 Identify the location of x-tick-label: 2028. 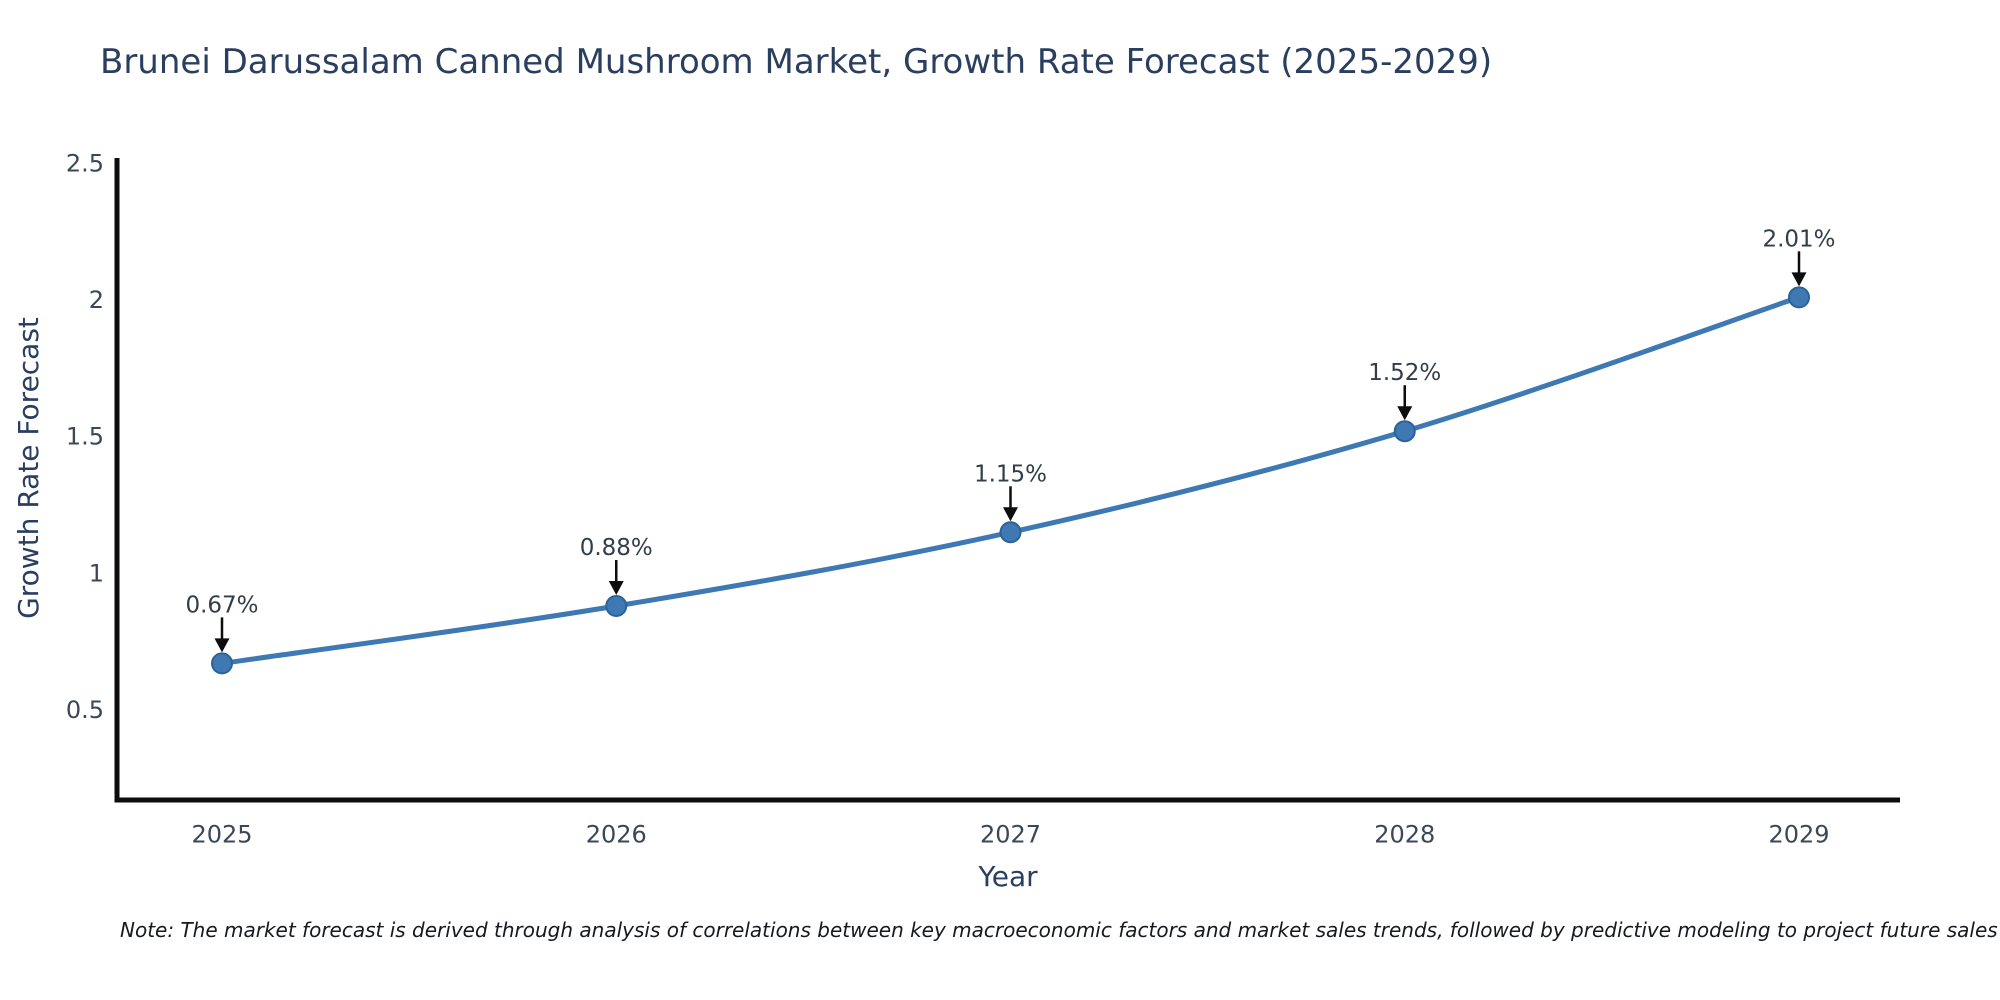
(1404, 835).